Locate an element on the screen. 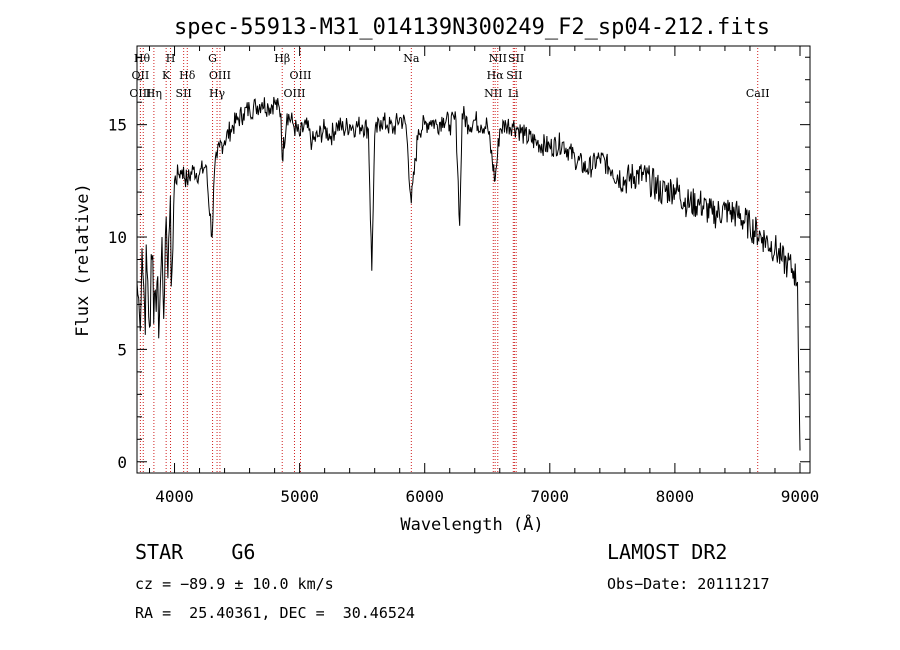 This screenshot has height=650, width=900. spectral-line-label: G is located at coordinates (212, 58).